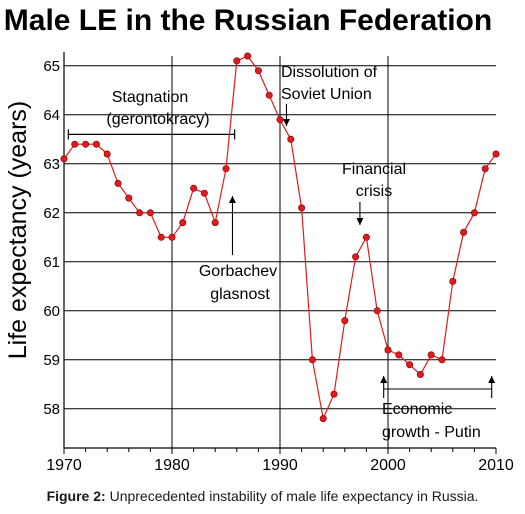 The width and height of the screenshot is (525, 514). What do you see at coordinates (492, 379) in the screenshot?
I see `putin-arrow-right-head` at bounding box center [492, 379].